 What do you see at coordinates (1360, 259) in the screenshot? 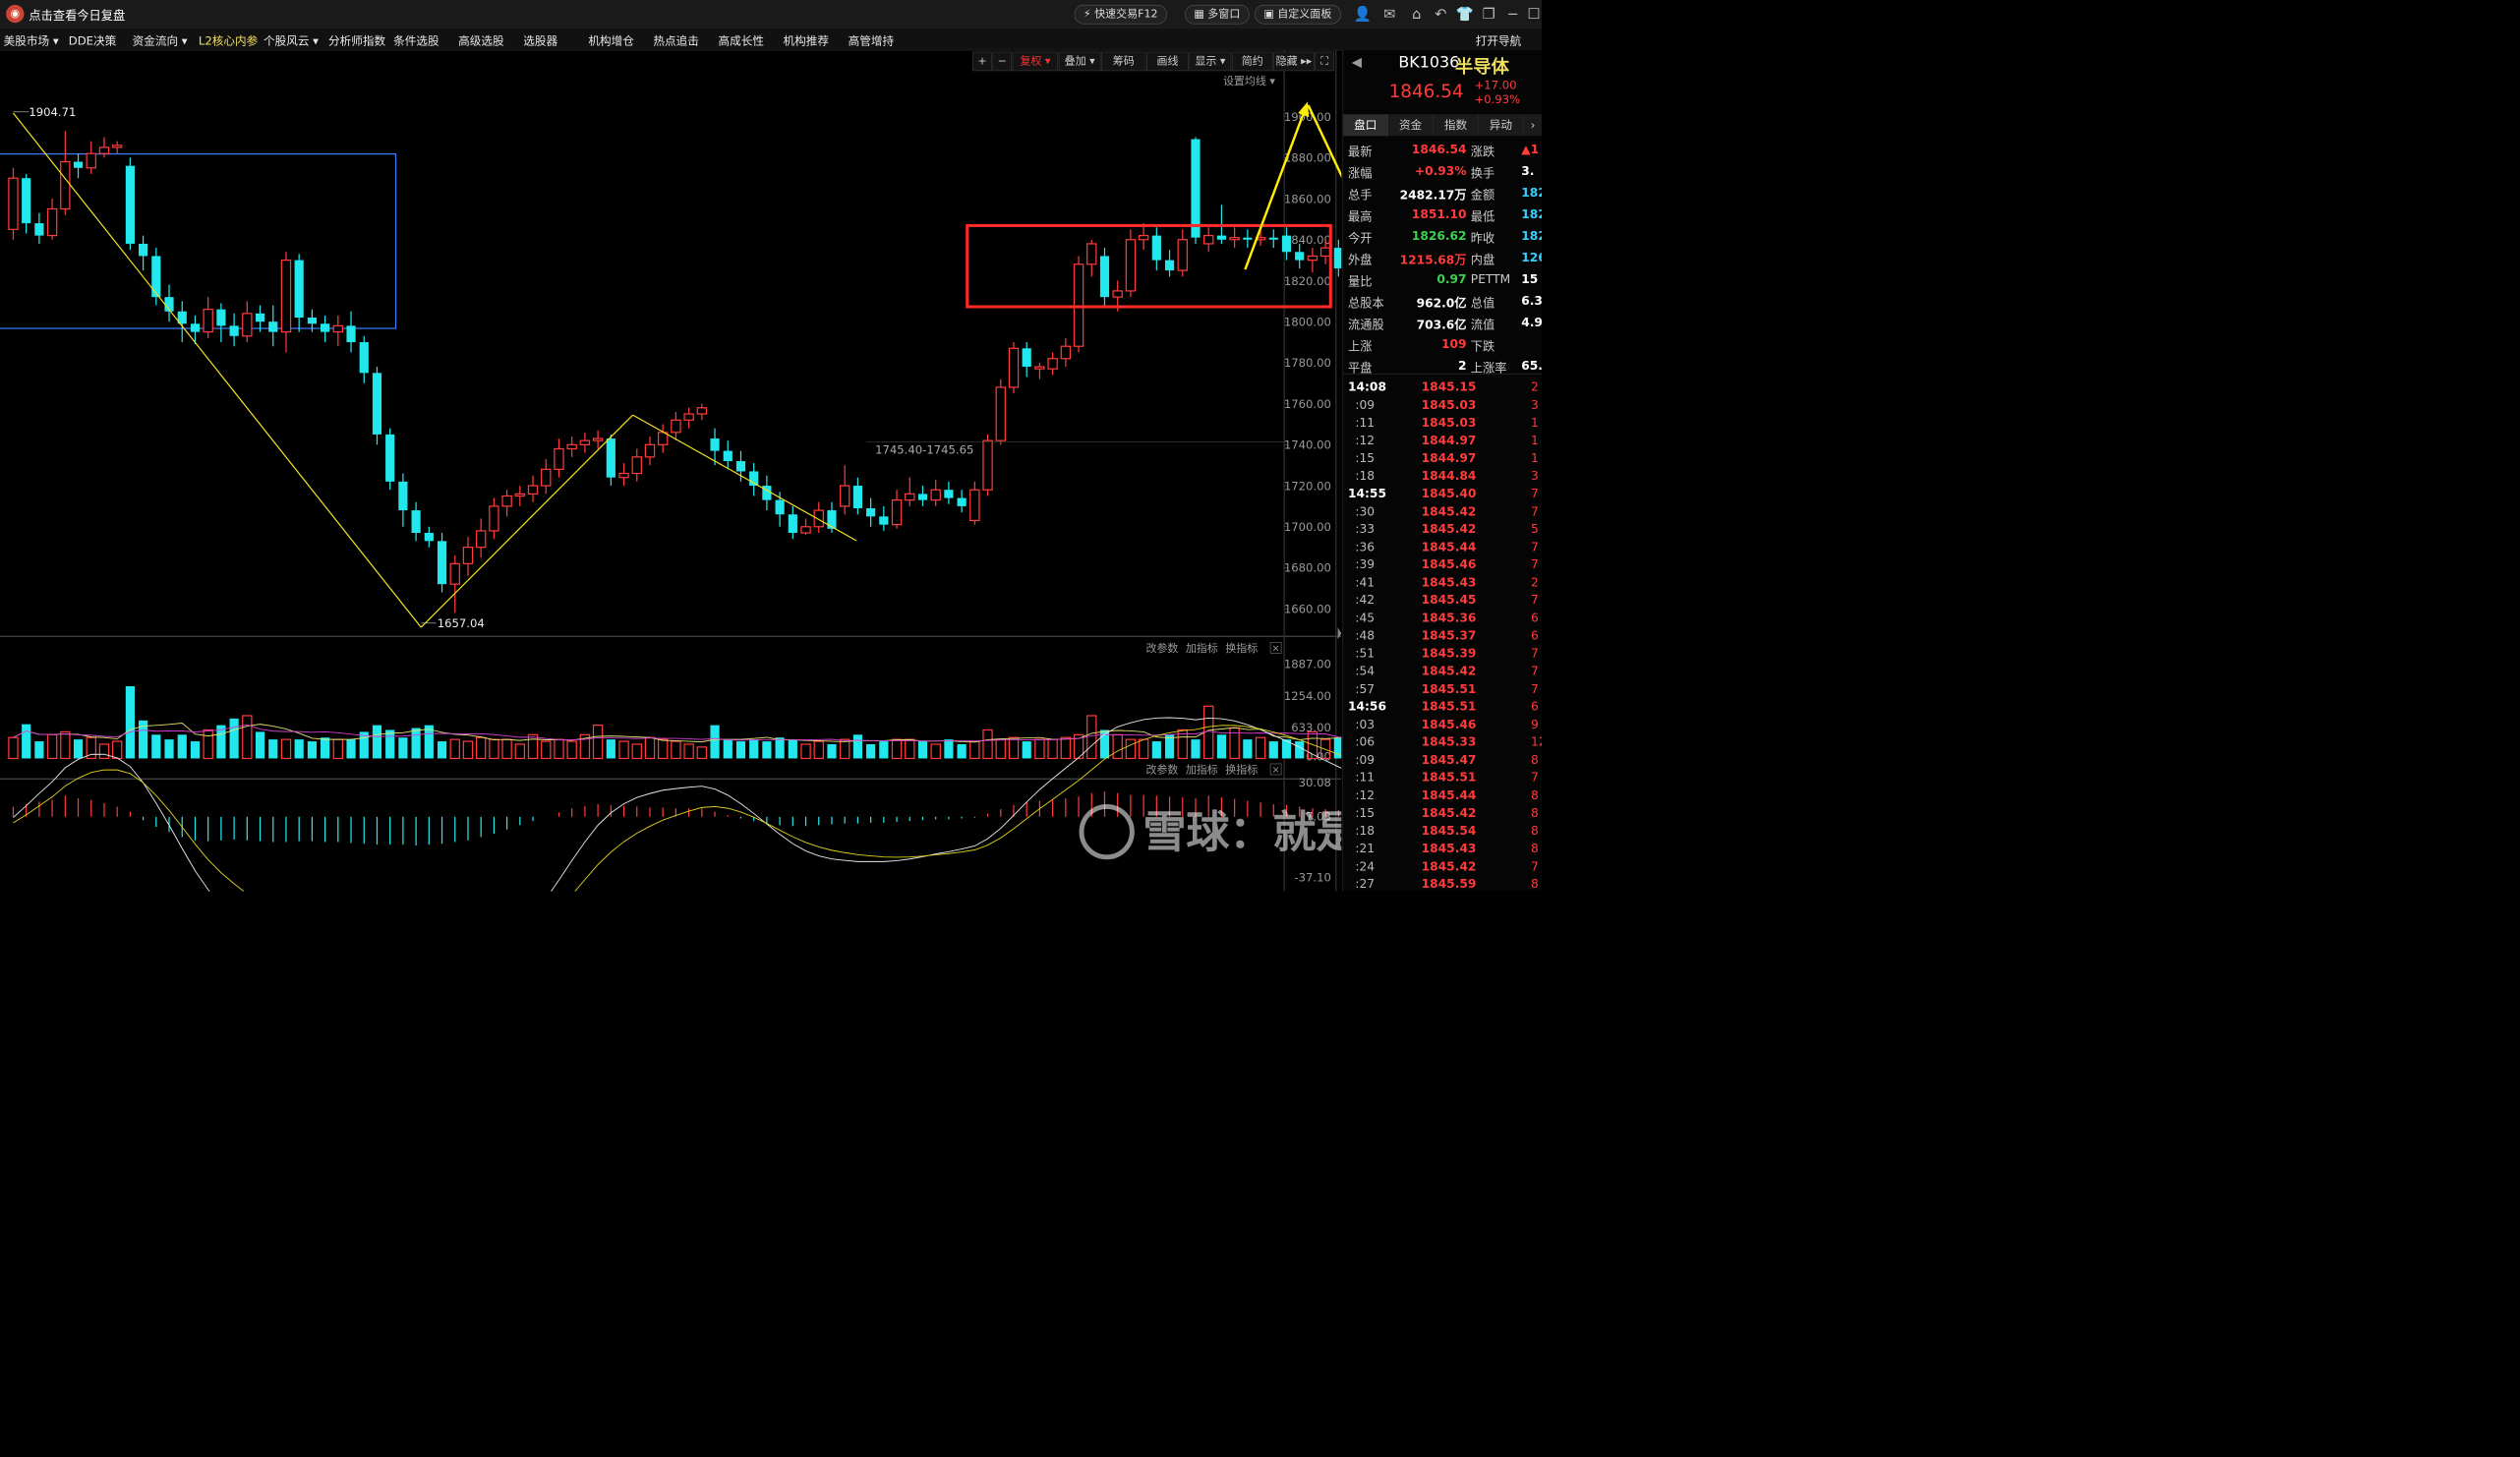
I see `quote-label: 外盘` at bounding box center [1360, 259].